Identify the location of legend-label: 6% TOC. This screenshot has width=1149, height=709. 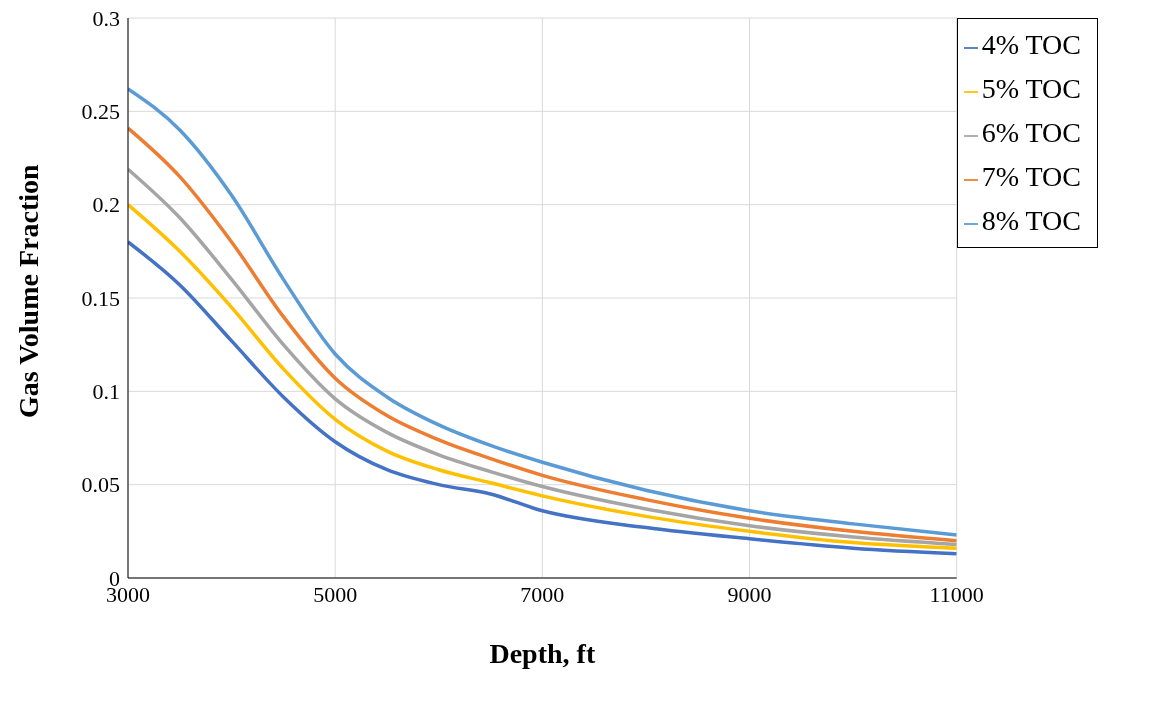
(1031, 132).